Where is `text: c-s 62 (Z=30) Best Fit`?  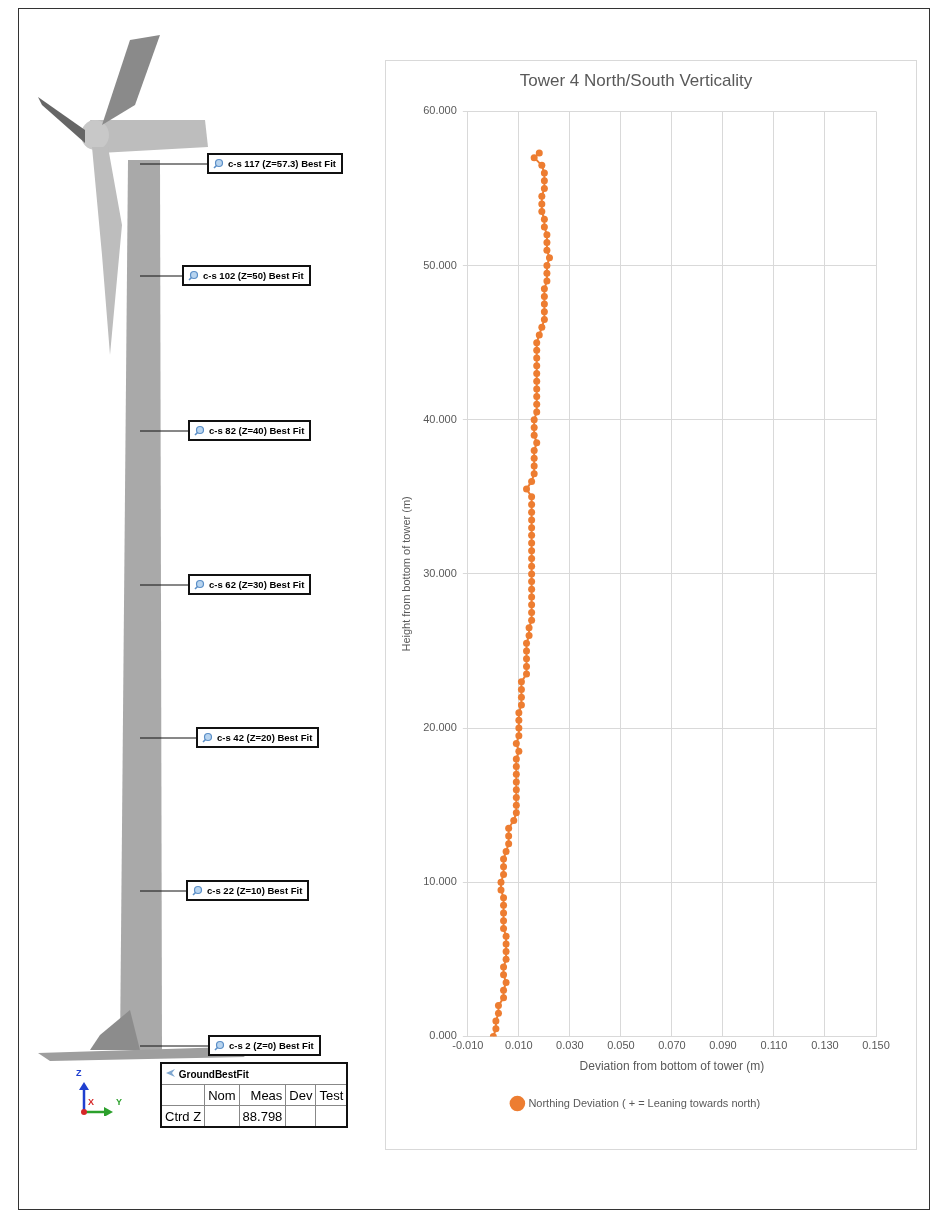
text: c-s 62 (Z=30) Best Fit is located at coordinates (257, 584).